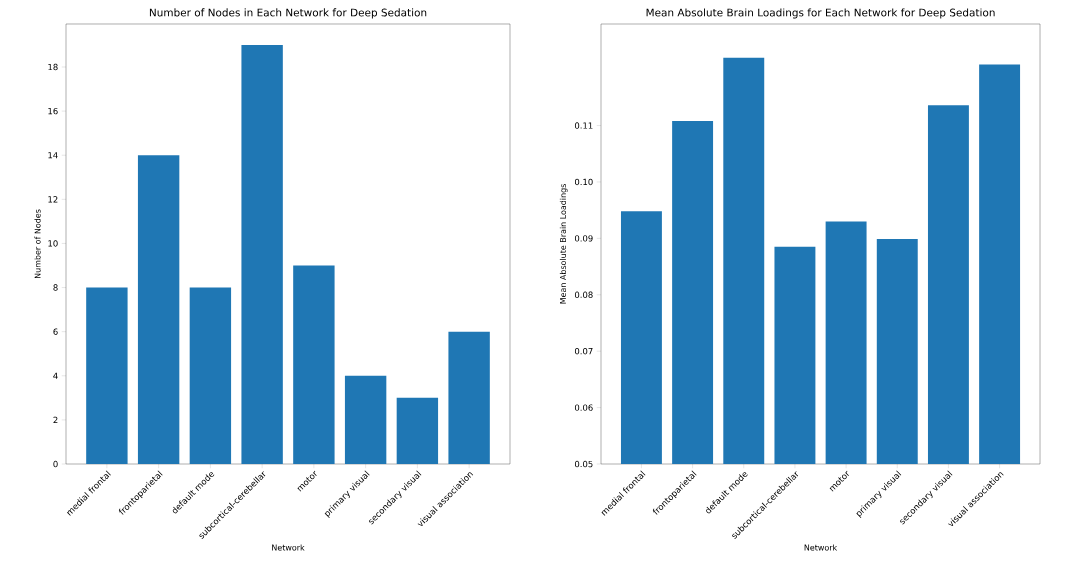  What do you see at coordinates (55, 420) in the screenshot?
I see `y-tick-label: 2` at bounding box center [55, 420].